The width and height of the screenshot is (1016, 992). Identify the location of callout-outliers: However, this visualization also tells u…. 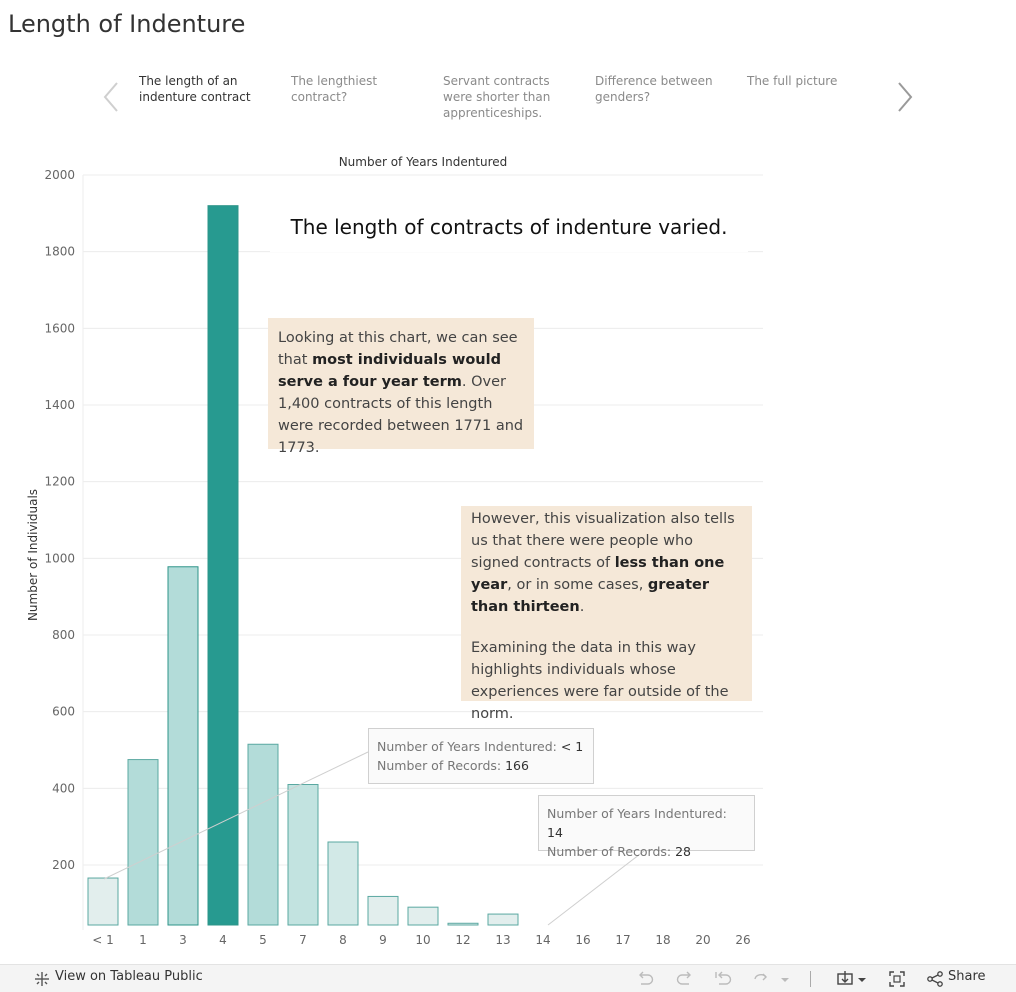
(606, 614).